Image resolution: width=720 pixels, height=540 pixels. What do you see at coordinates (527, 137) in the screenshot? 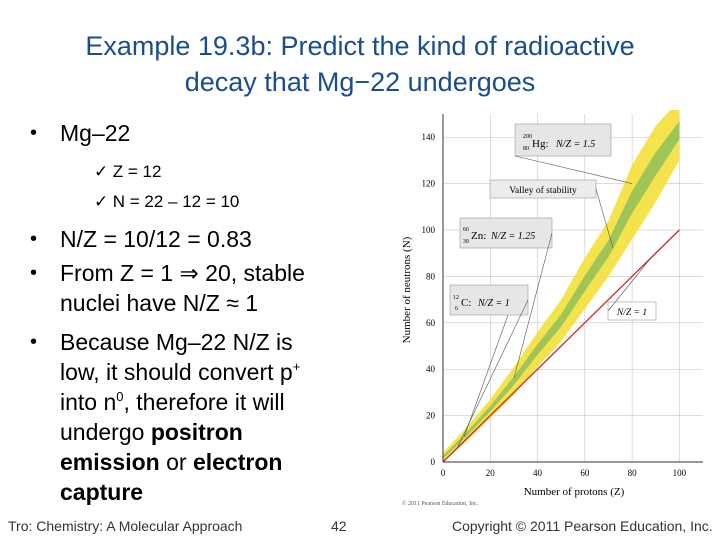
I see `hg-superscript: 200` at bounding box center [527, 137].